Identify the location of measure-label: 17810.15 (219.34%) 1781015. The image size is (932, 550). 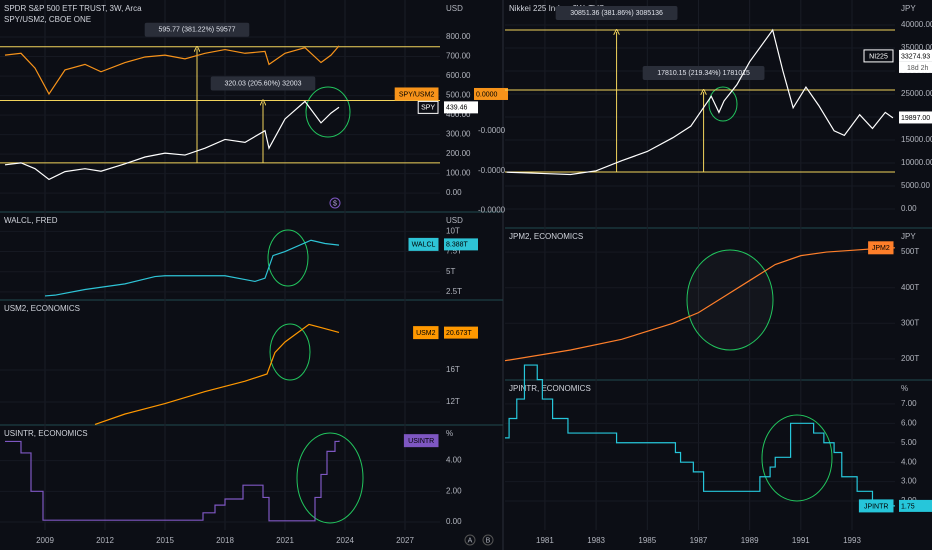
(703, 73).